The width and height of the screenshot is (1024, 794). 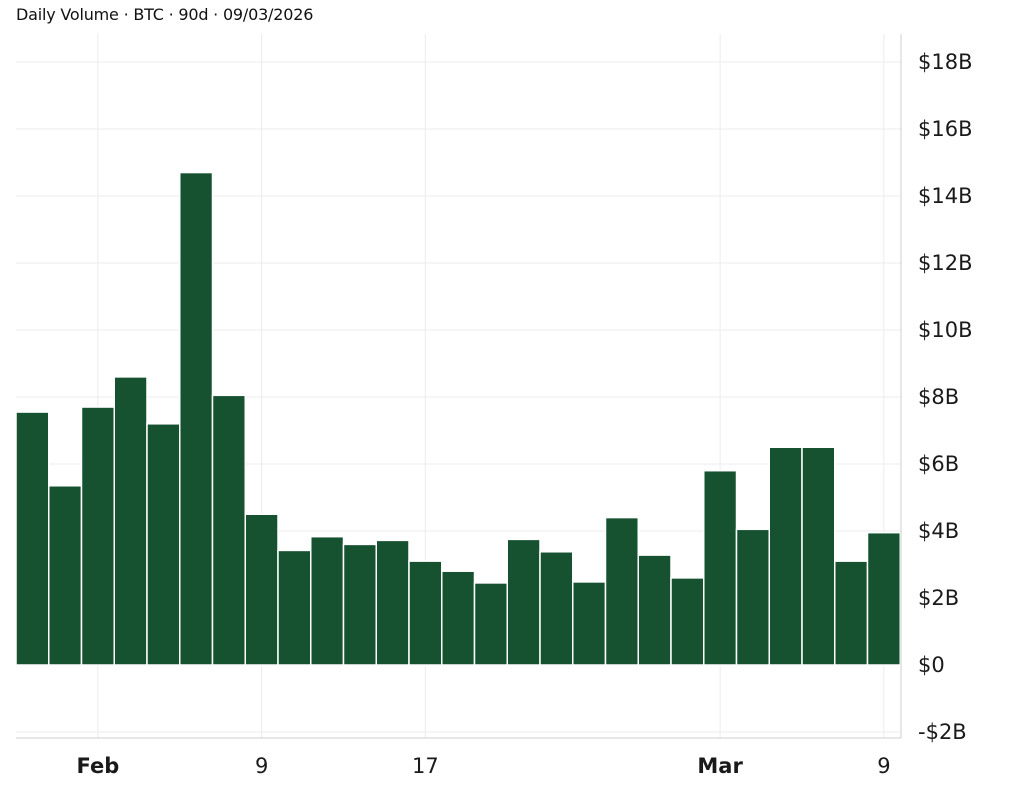 I want to click on x-tick-layer: Feb 9 17 Mar 9, so click(x=483, y=766).